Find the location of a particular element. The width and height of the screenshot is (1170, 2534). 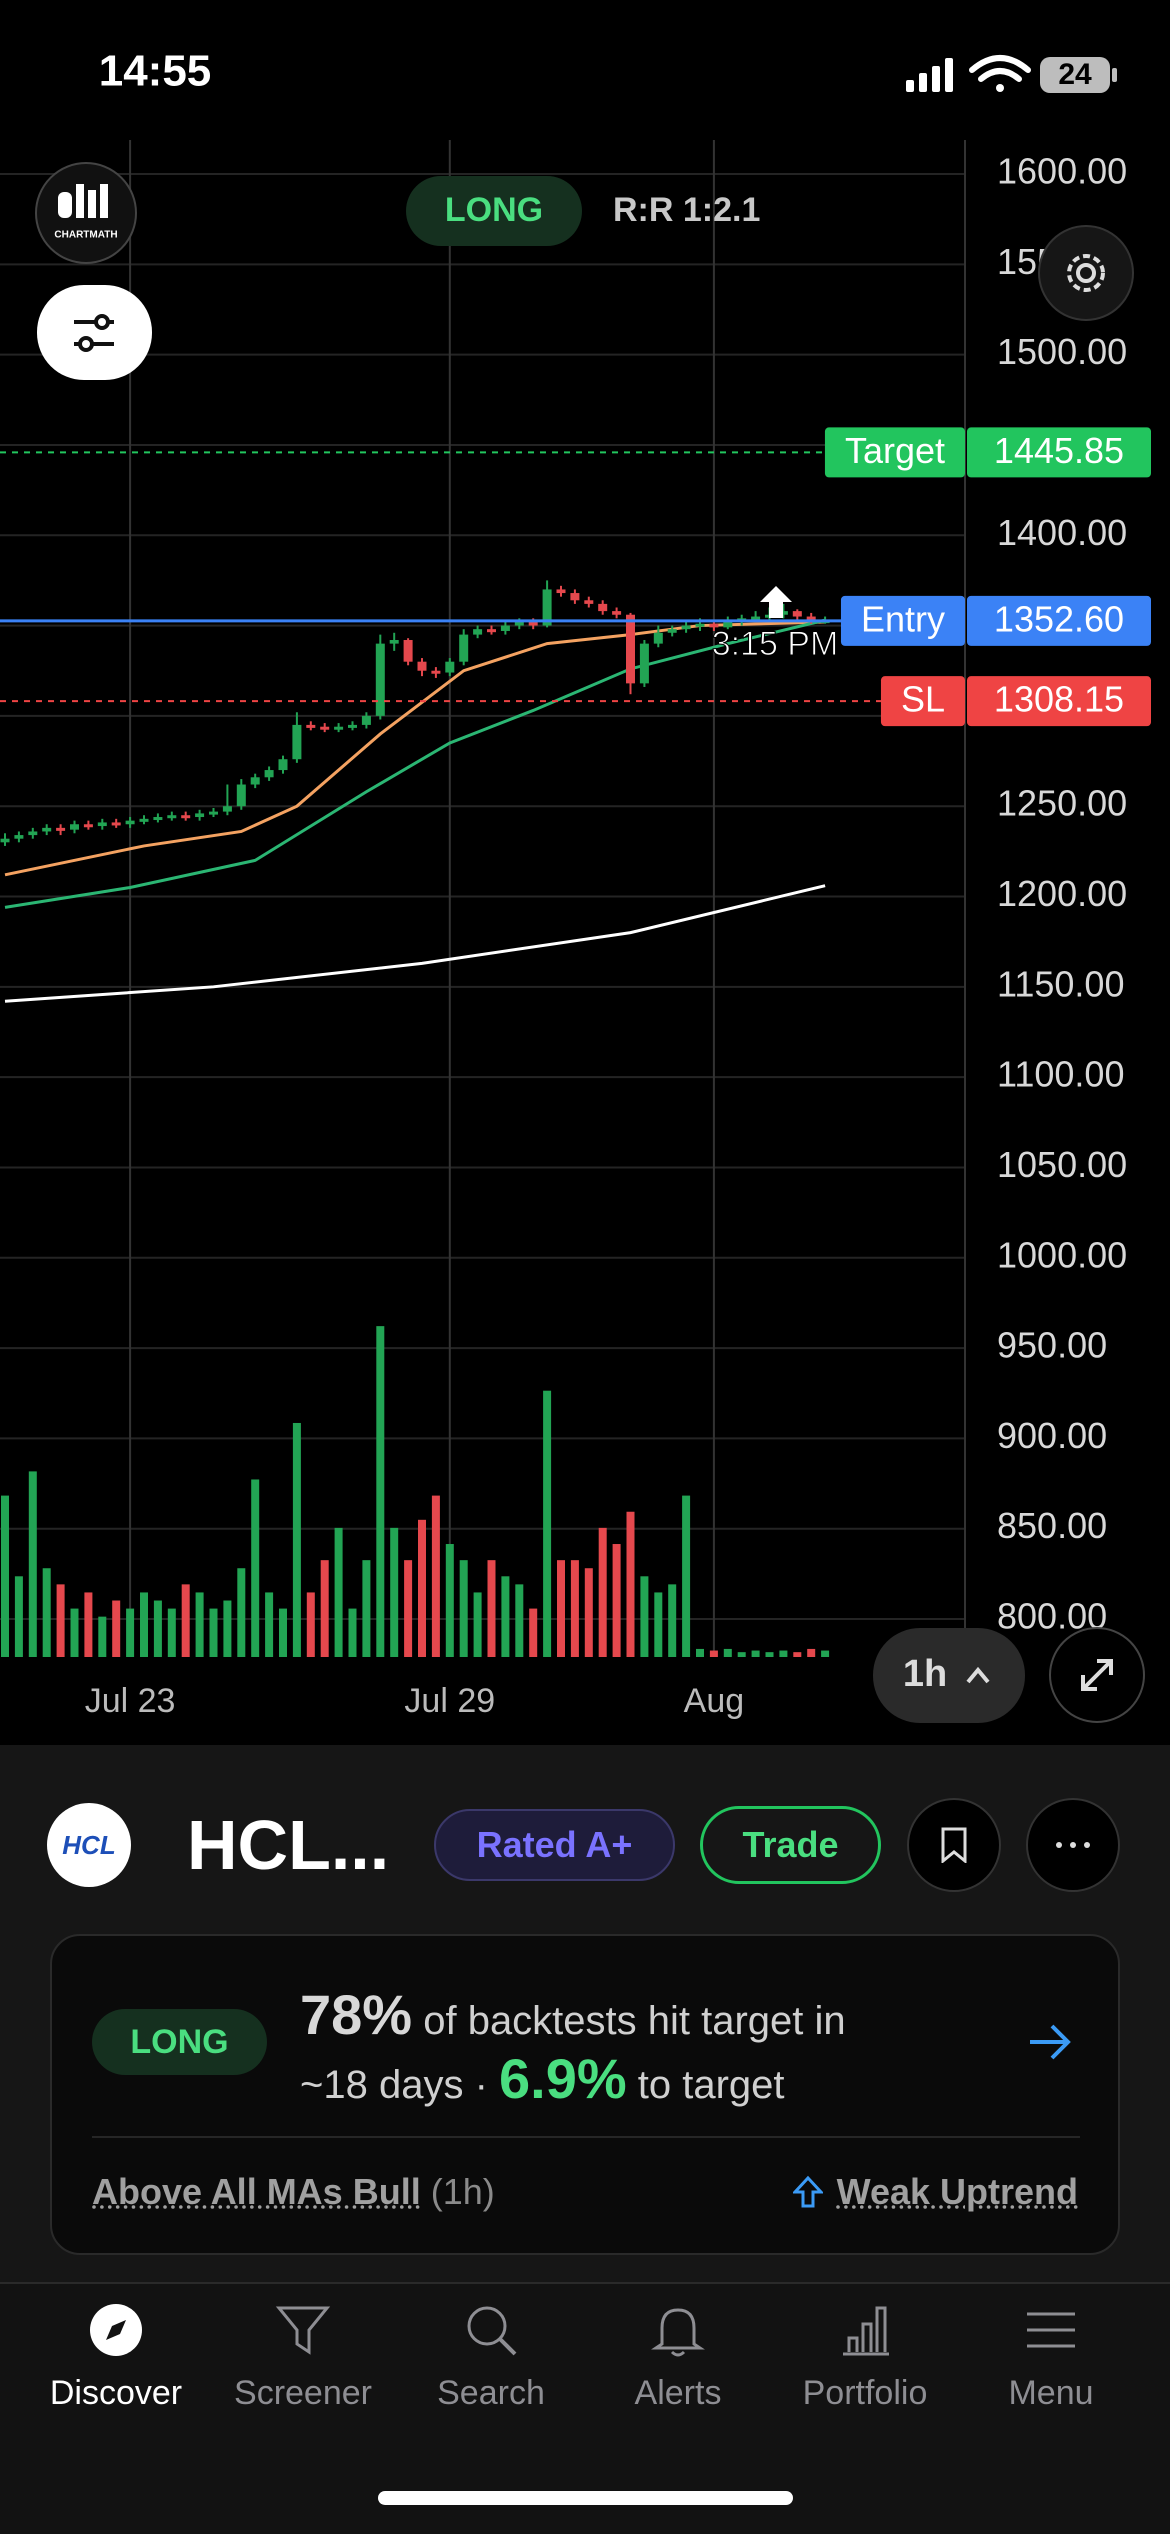

level-value-box is located at coordinates (1059, 701).